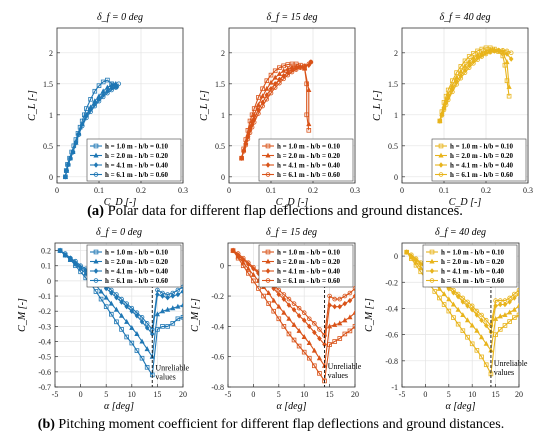 Image resolution: width=550 pixels, height=438 pixels. What do you see at coordinates (99, 190) in the screenshot?
I see `x-tick-label: 0.1` at bounding box center [99, 190].